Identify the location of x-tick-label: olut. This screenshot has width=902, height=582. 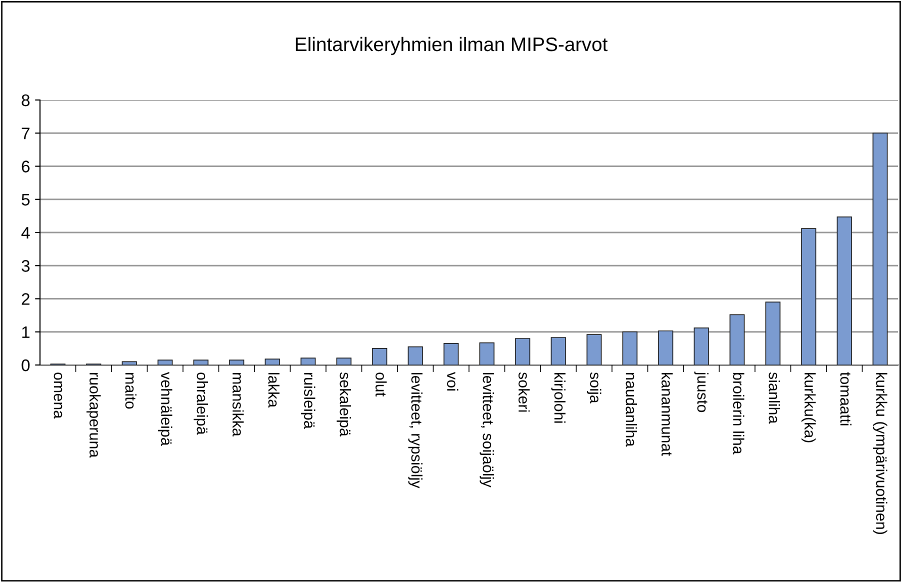
(381, 384).